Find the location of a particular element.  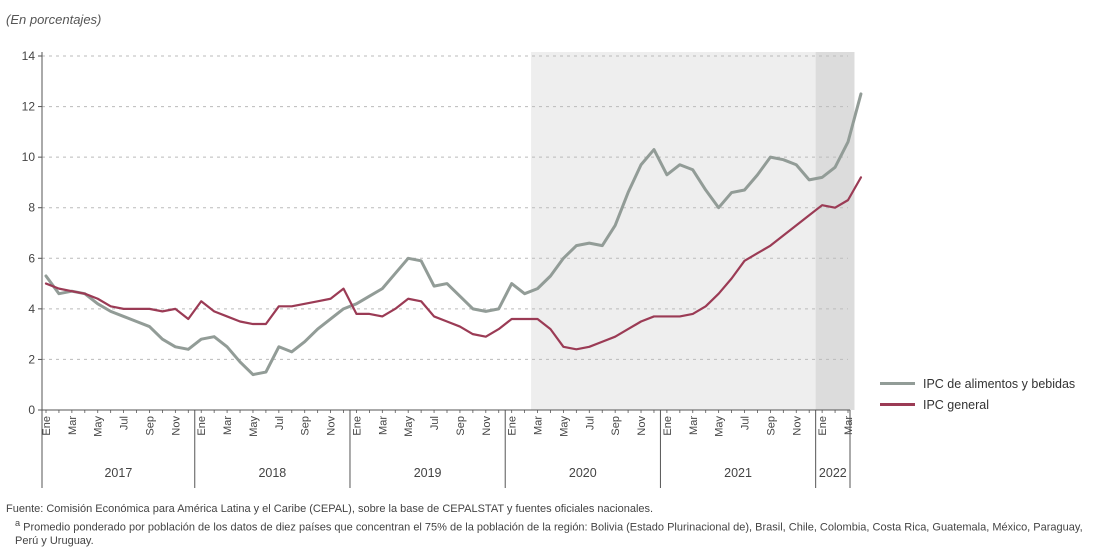

y-tick-label-0: 0 is located at coordinates (31, 410).